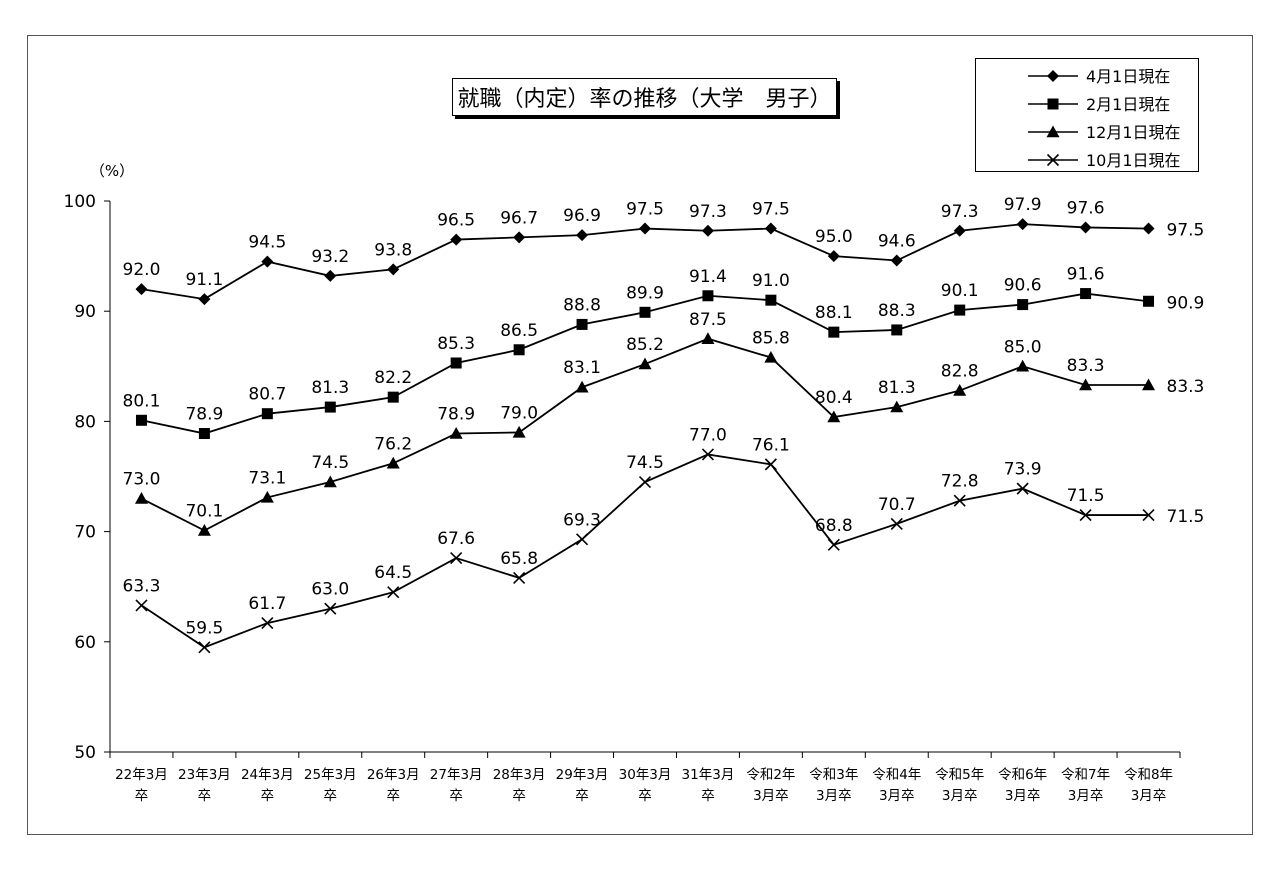 Image resolution: width=1280 pixels, height=889 pixels. Describe the element at coordinates (141, 775) in the screenshot. I see `x-tick-label: 22年3月` at that location.